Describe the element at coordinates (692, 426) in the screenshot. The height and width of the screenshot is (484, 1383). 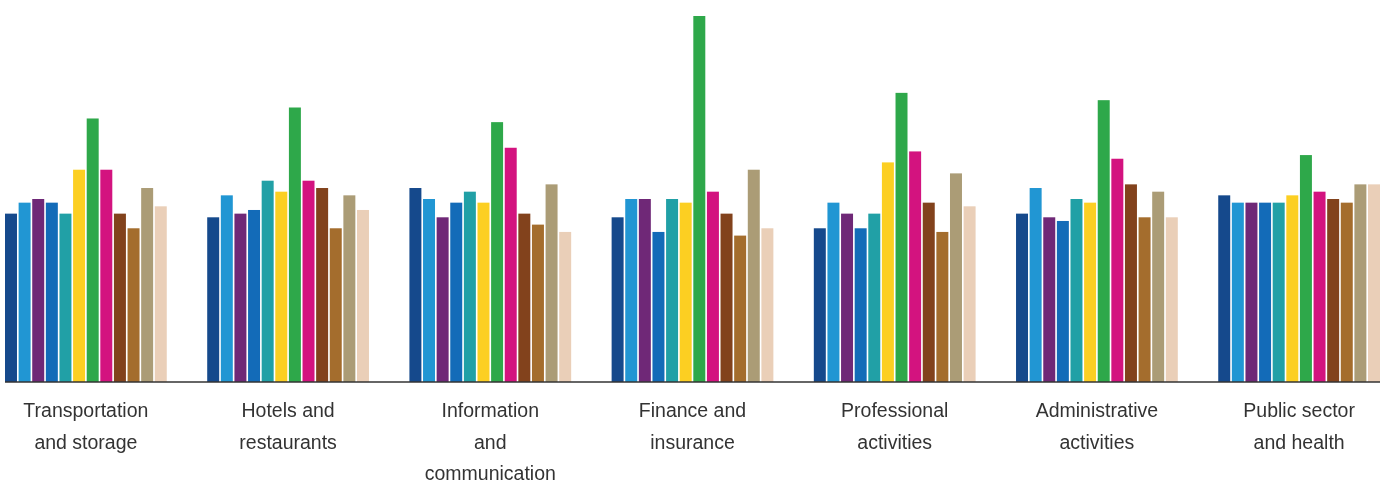
I see `x-tick-label: Finance and insurance` at that location.